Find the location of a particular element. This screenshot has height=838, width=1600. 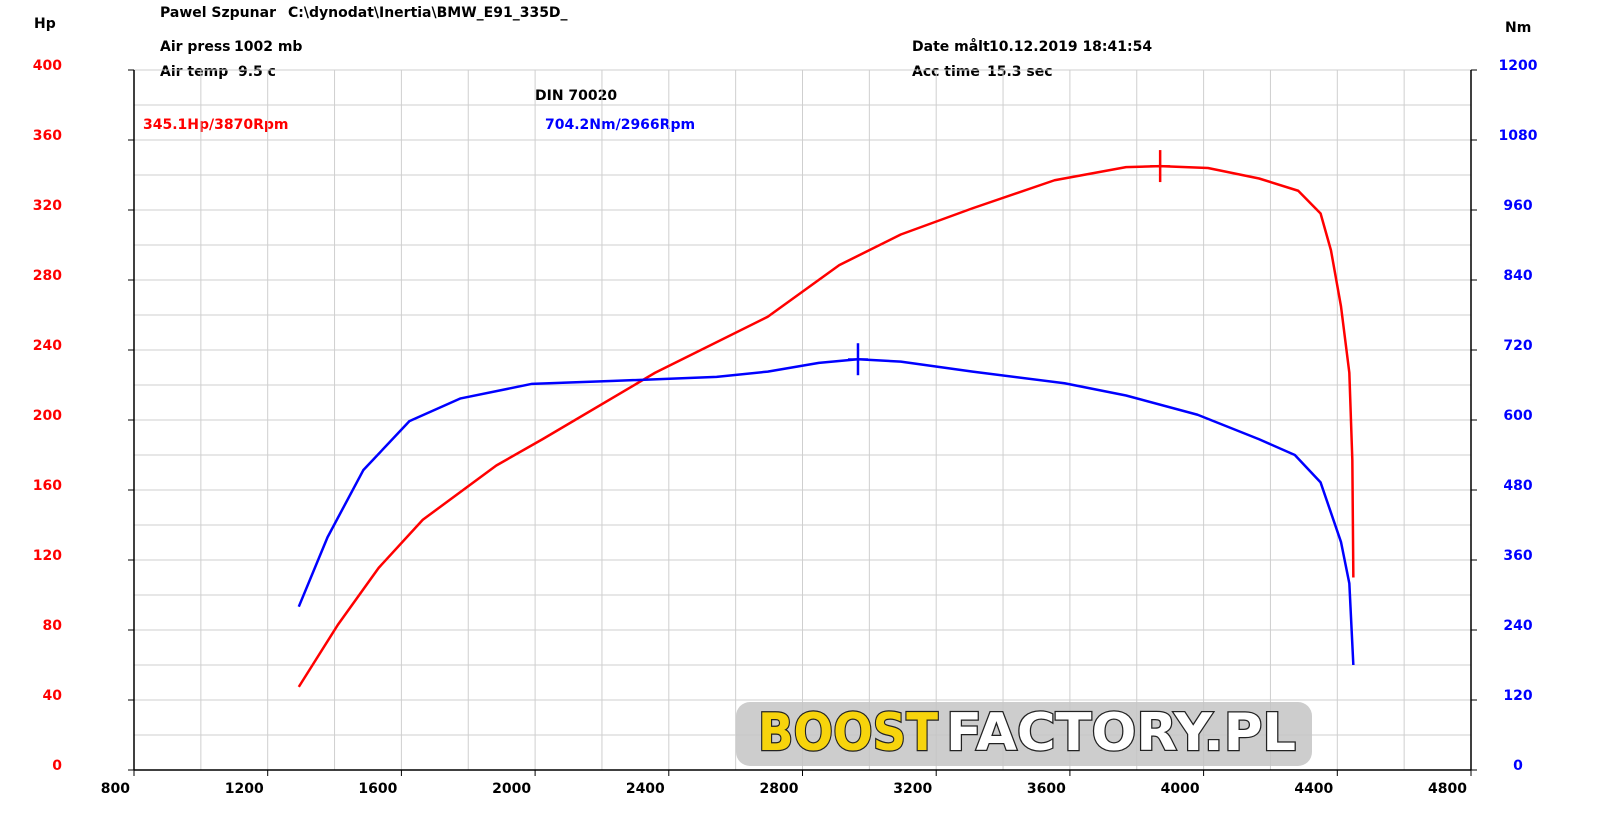

chart-title: DIN 70020 is located at coordinates (576, 96).